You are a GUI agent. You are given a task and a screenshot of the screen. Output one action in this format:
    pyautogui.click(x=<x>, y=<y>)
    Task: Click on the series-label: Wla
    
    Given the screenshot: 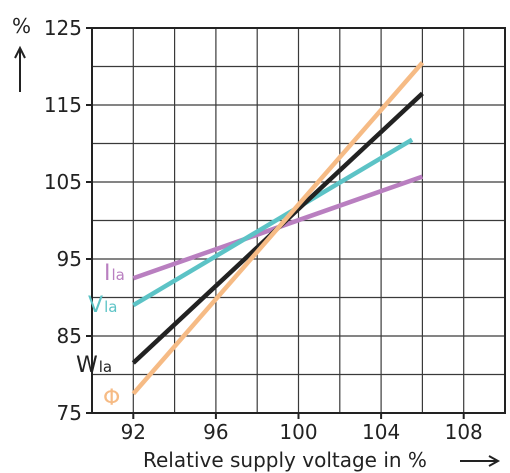 What is the action you would take?
    pyautogui.click(x=94, y=365)
    